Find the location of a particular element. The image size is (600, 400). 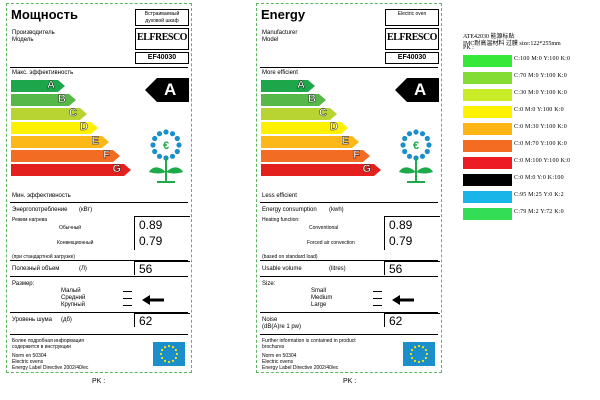

grade-arrow-c: C is located at coordinates (299, 114).